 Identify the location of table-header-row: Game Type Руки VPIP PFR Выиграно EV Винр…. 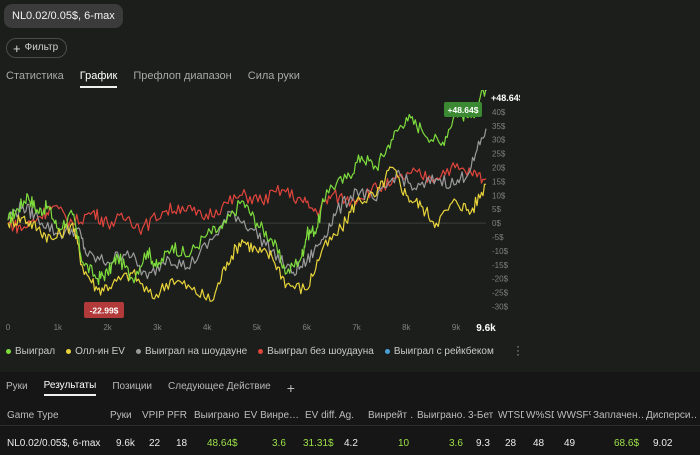
(350, 416).